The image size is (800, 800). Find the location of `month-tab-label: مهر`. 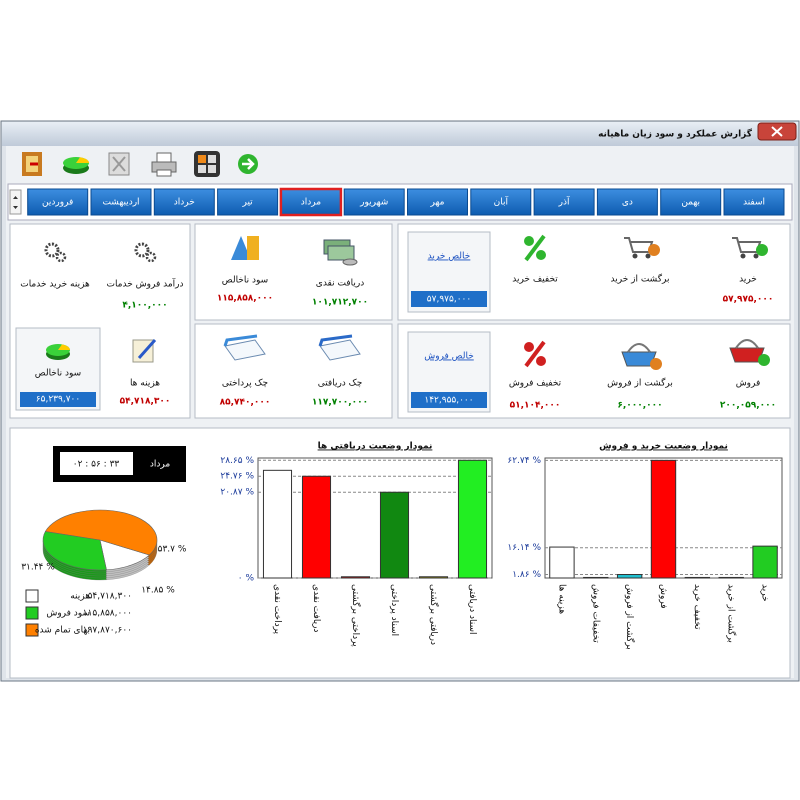

month-tab-label: مهر is located at coordinates (437, 203).